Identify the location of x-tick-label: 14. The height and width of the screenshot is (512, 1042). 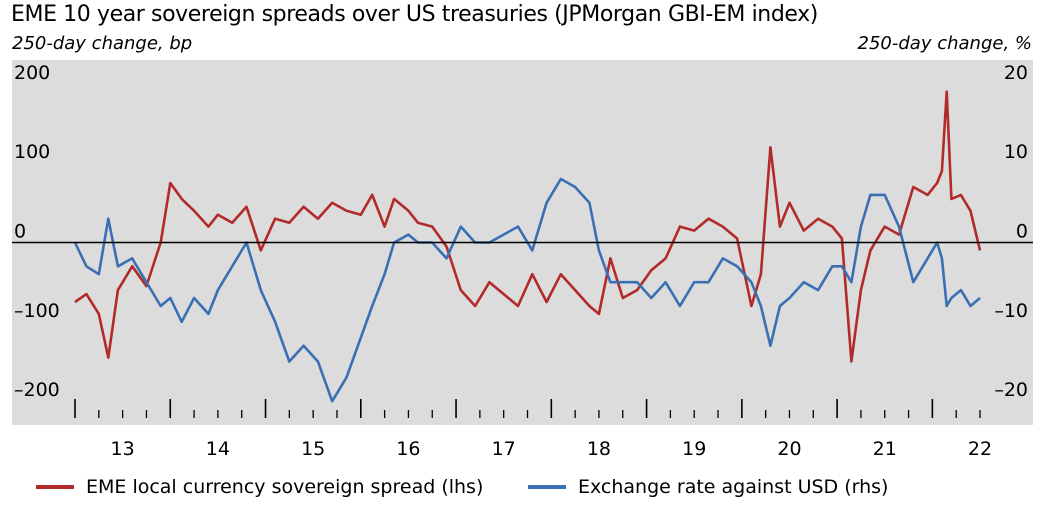
(218, 449).